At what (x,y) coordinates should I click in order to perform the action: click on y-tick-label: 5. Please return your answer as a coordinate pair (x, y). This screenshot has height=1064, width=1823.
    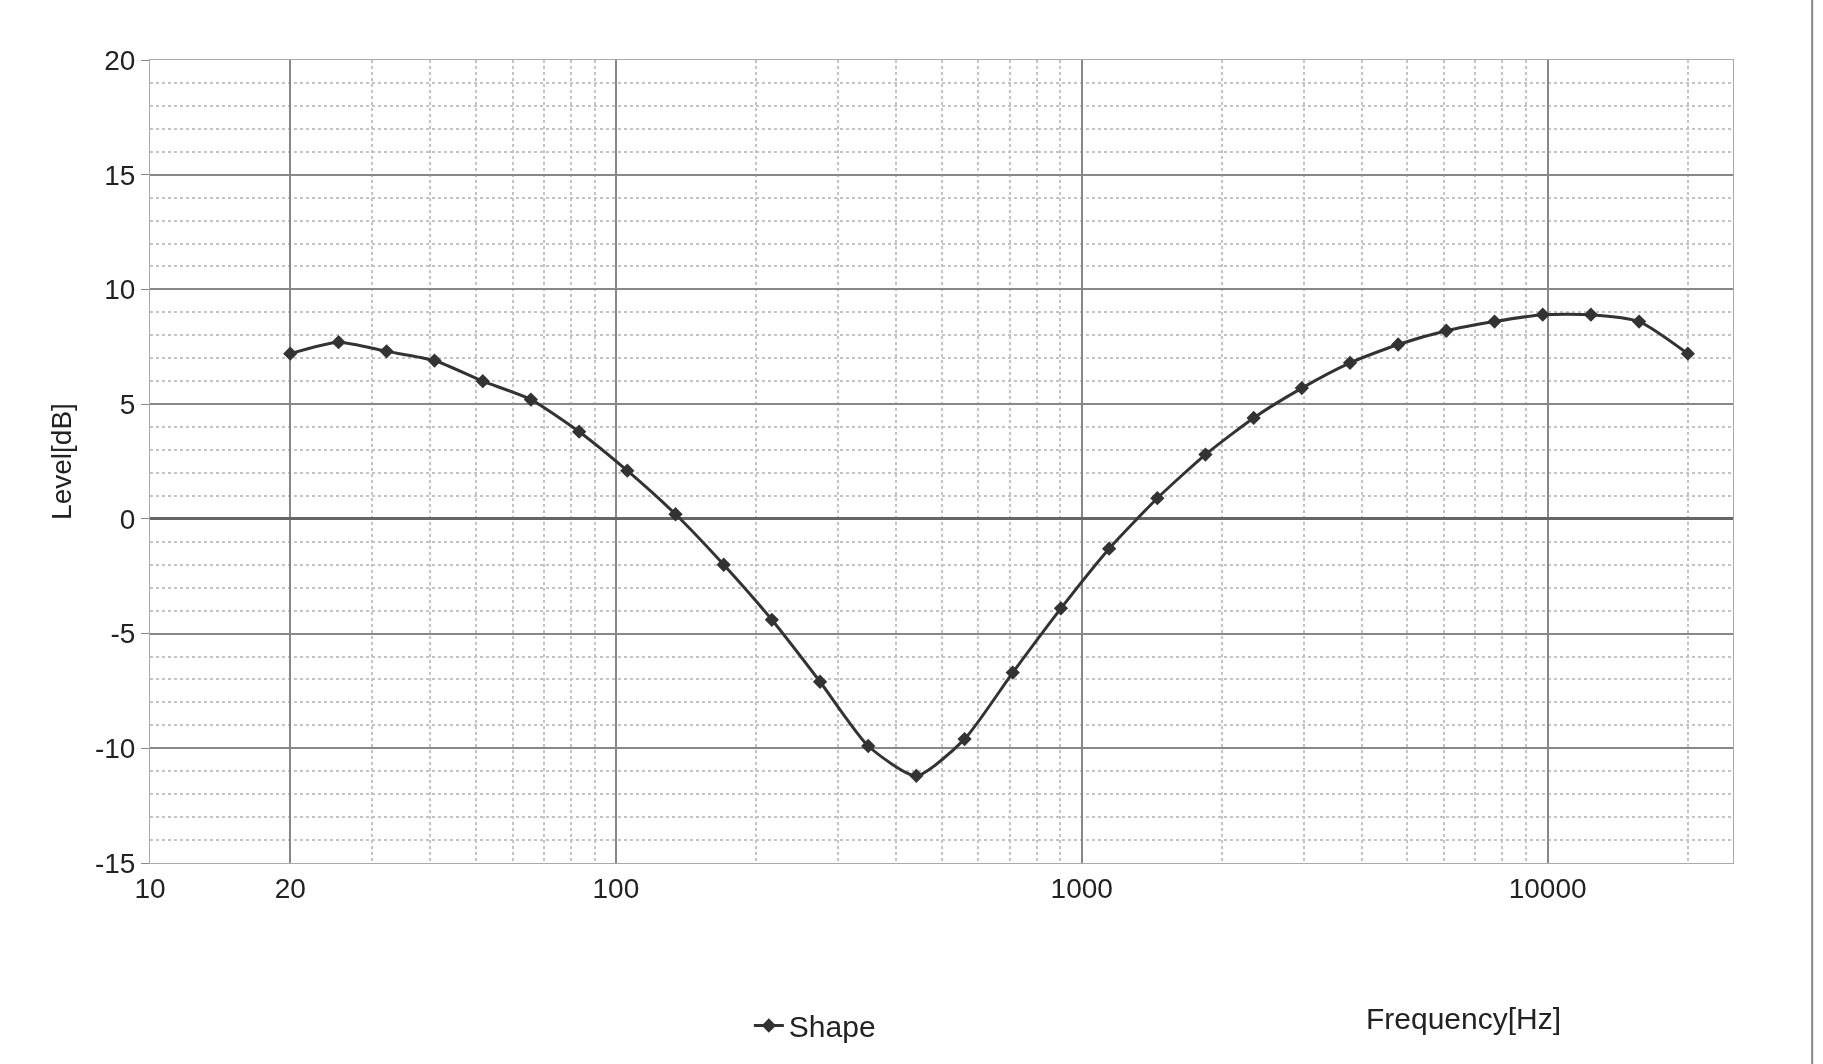
    Looking at the image, I should click on (127, 404).